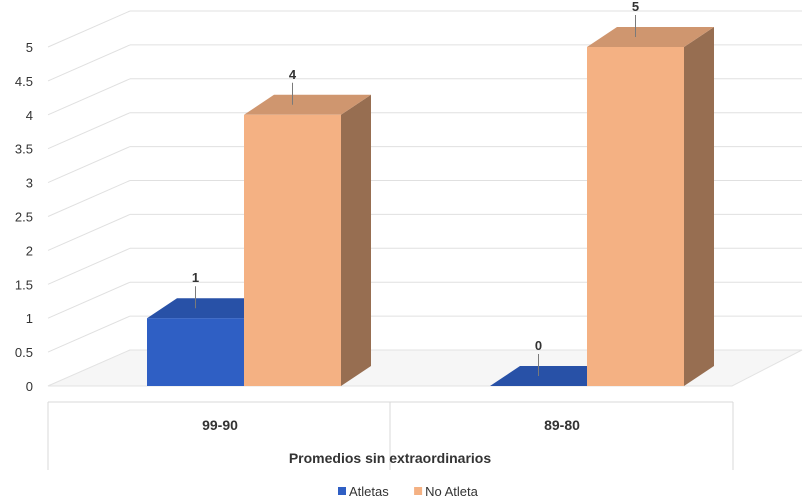 The height and width of the screenshot is (500, 805). Describe the element at coordinates (553, 362) in the screenshot. I see `bar-atletas-89-80: 0` at that location.